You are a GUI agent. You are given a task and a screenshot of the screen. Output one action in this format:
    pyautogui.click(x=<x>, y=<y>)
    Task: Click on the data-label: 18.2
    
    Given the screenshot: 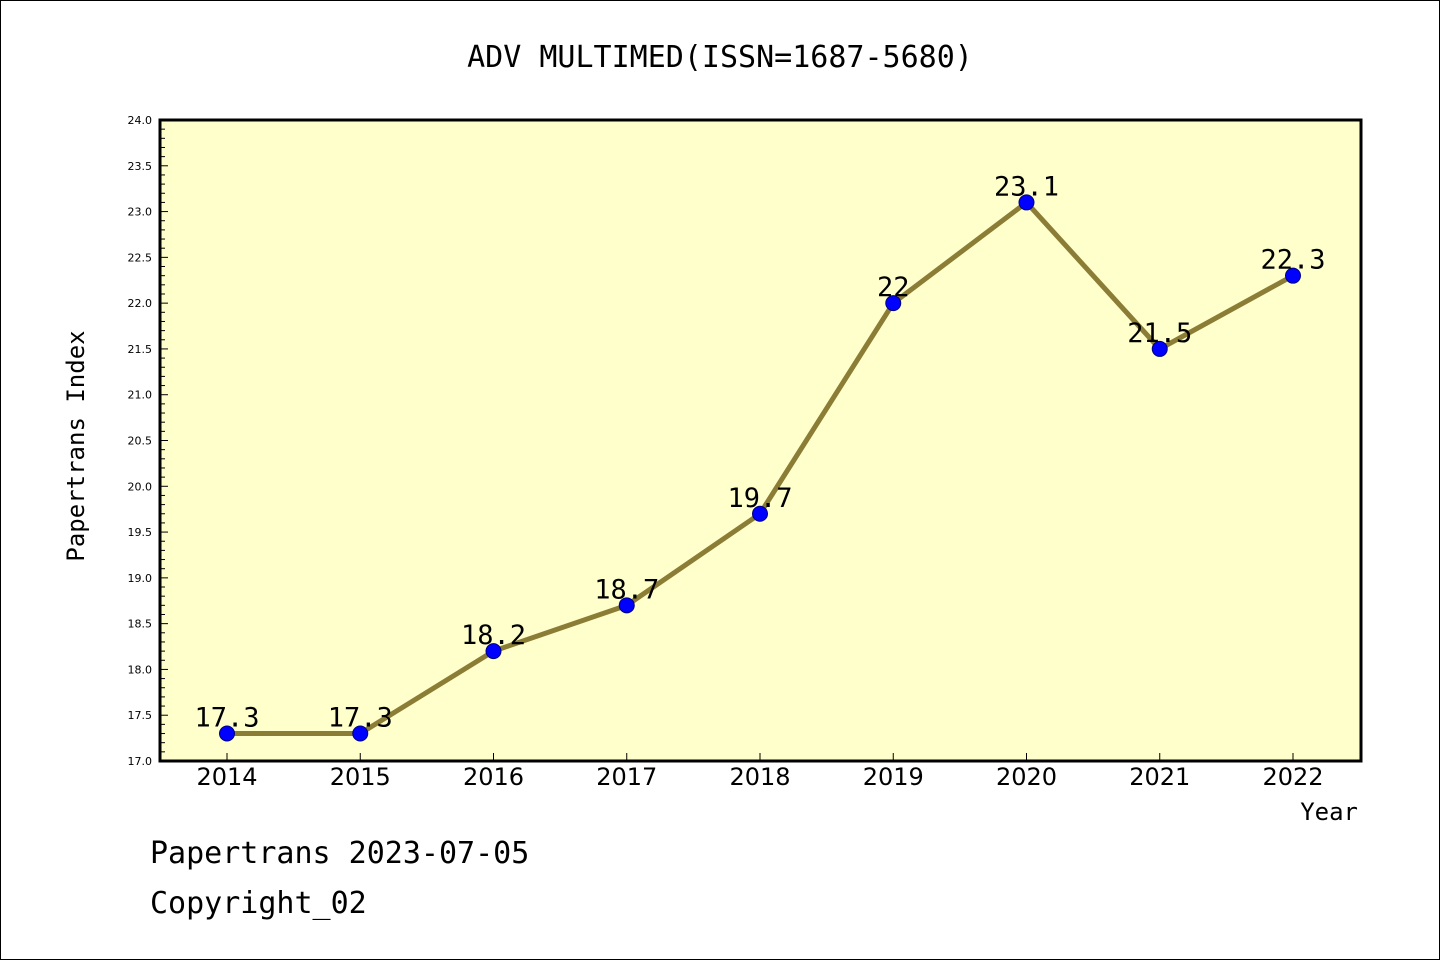 What is the action you would take?
    pyautogui.click(x=493, y=635)
    